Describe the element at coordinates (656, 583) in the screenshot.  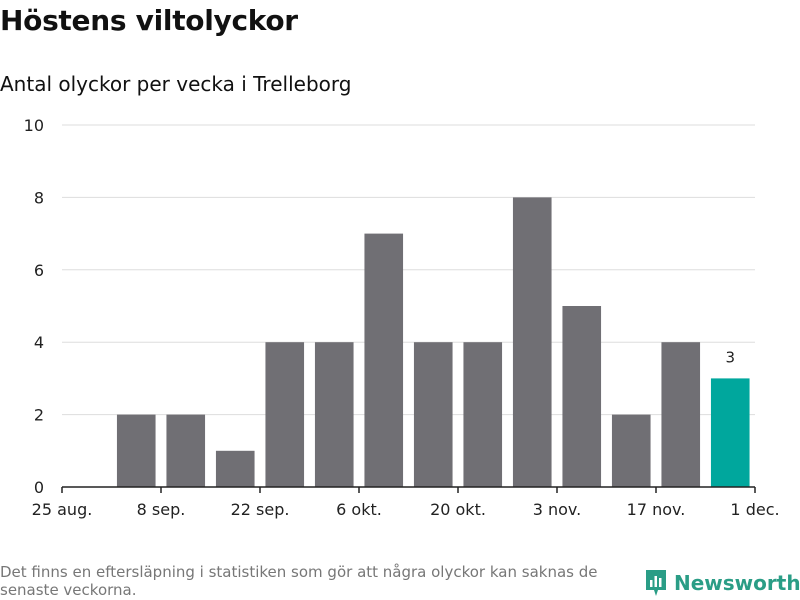
I see `newsworthy-icon` at that location.